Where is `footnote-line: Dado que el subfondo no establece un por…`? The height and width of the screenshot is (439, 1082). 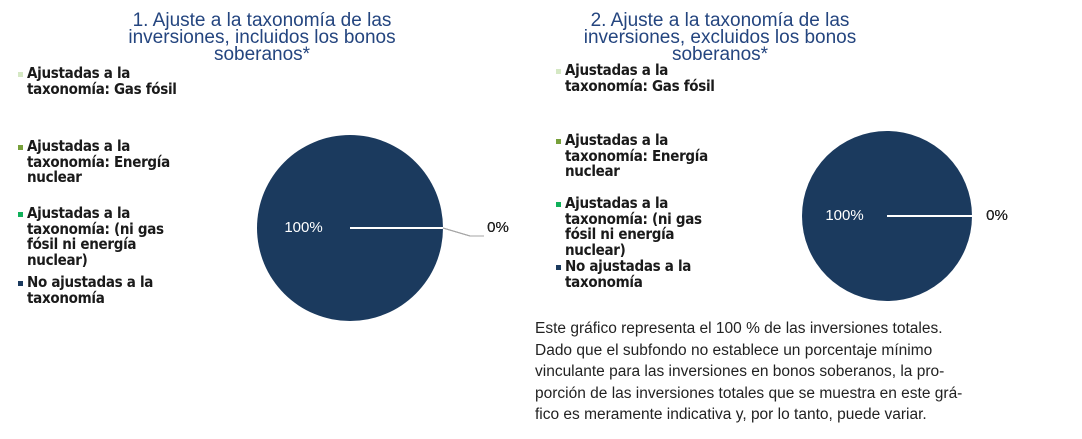 footnote-line: Dado que el subfondo no establece un por… is located at coordinates (734, 350).